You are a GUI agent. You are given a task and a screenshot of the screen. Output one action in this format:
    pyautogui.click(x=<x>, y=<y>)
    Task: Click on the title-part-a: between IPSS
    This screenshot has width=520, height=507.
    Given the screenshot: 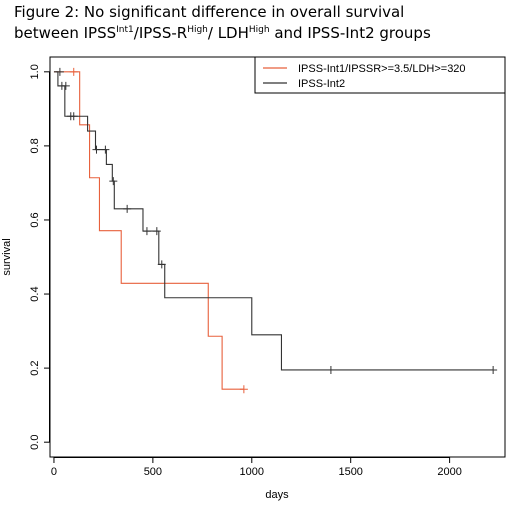 What is the action you would take?
    pyautogui.click(x=65, y=33)
    